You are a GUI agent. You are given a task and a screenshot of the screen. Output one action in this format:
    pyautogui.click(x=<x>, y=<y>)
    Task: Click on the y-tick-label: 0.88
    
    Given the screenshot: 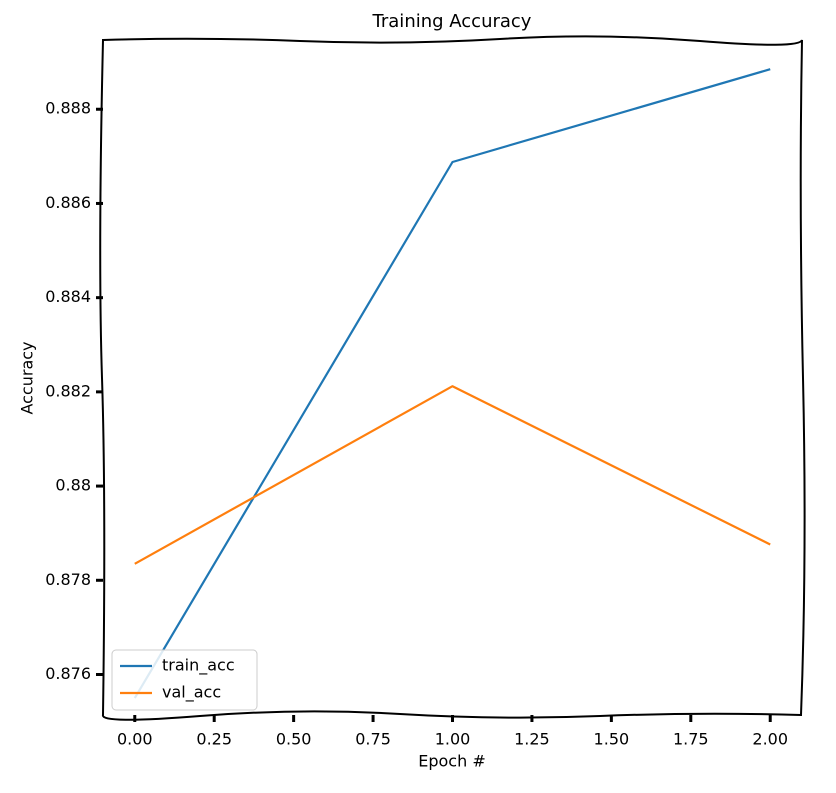 What is the action you would take?
    pyautogui.click(x=73, y=485)
    